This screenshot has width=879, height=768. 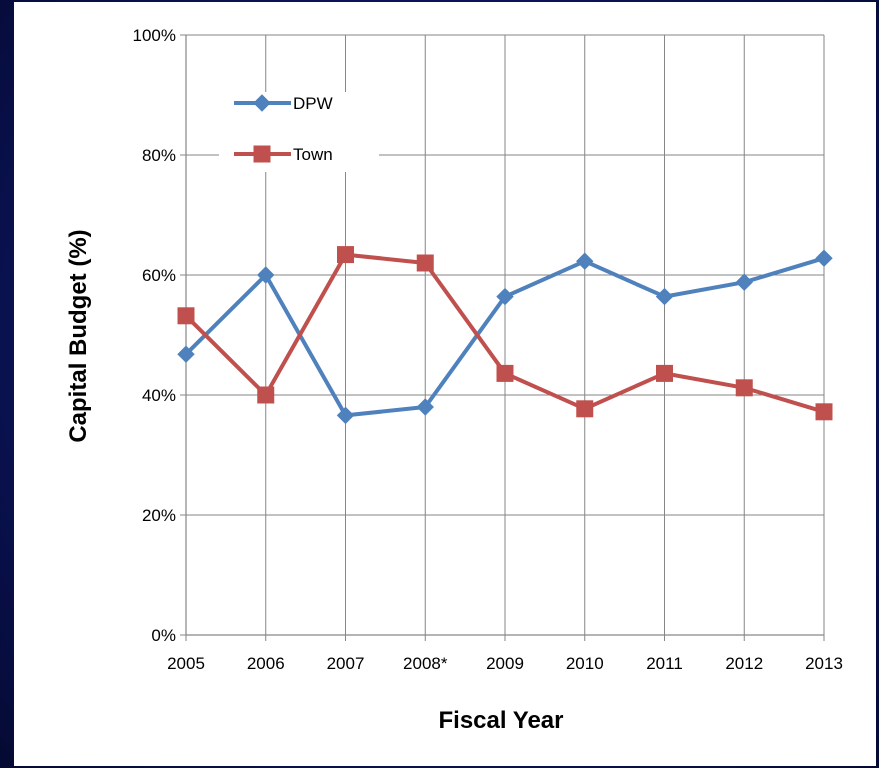 What do you see at coordinates (585, 663) in the screenshot?
I see `x-tick-label: 2010` at bounding box center [585, 663].